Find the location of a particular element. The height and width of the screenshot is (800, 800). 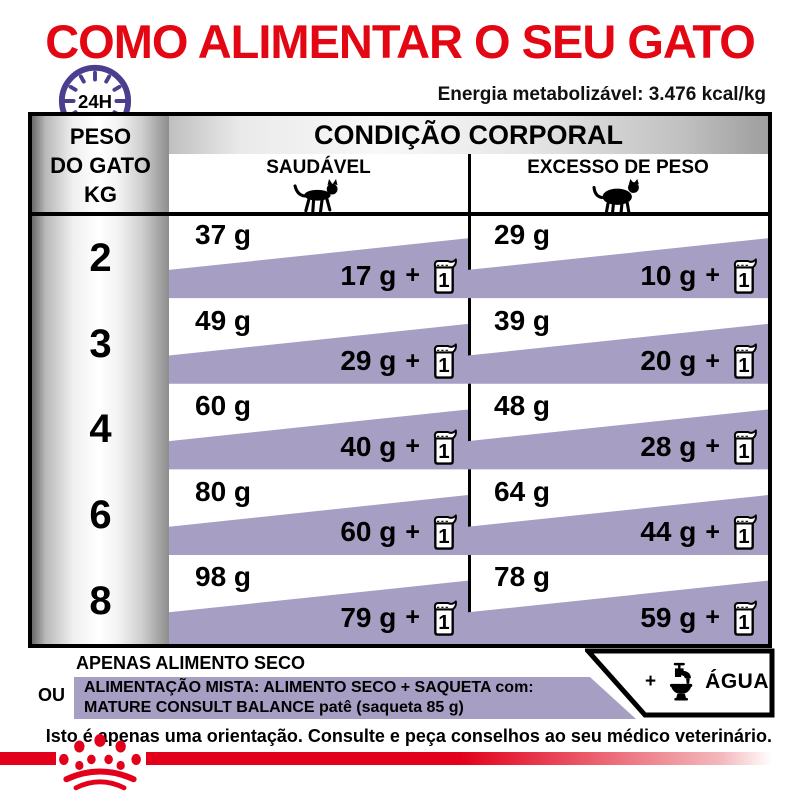

table-row: 3 49 g 29 g + 1 is located at coordinates (400, 345).